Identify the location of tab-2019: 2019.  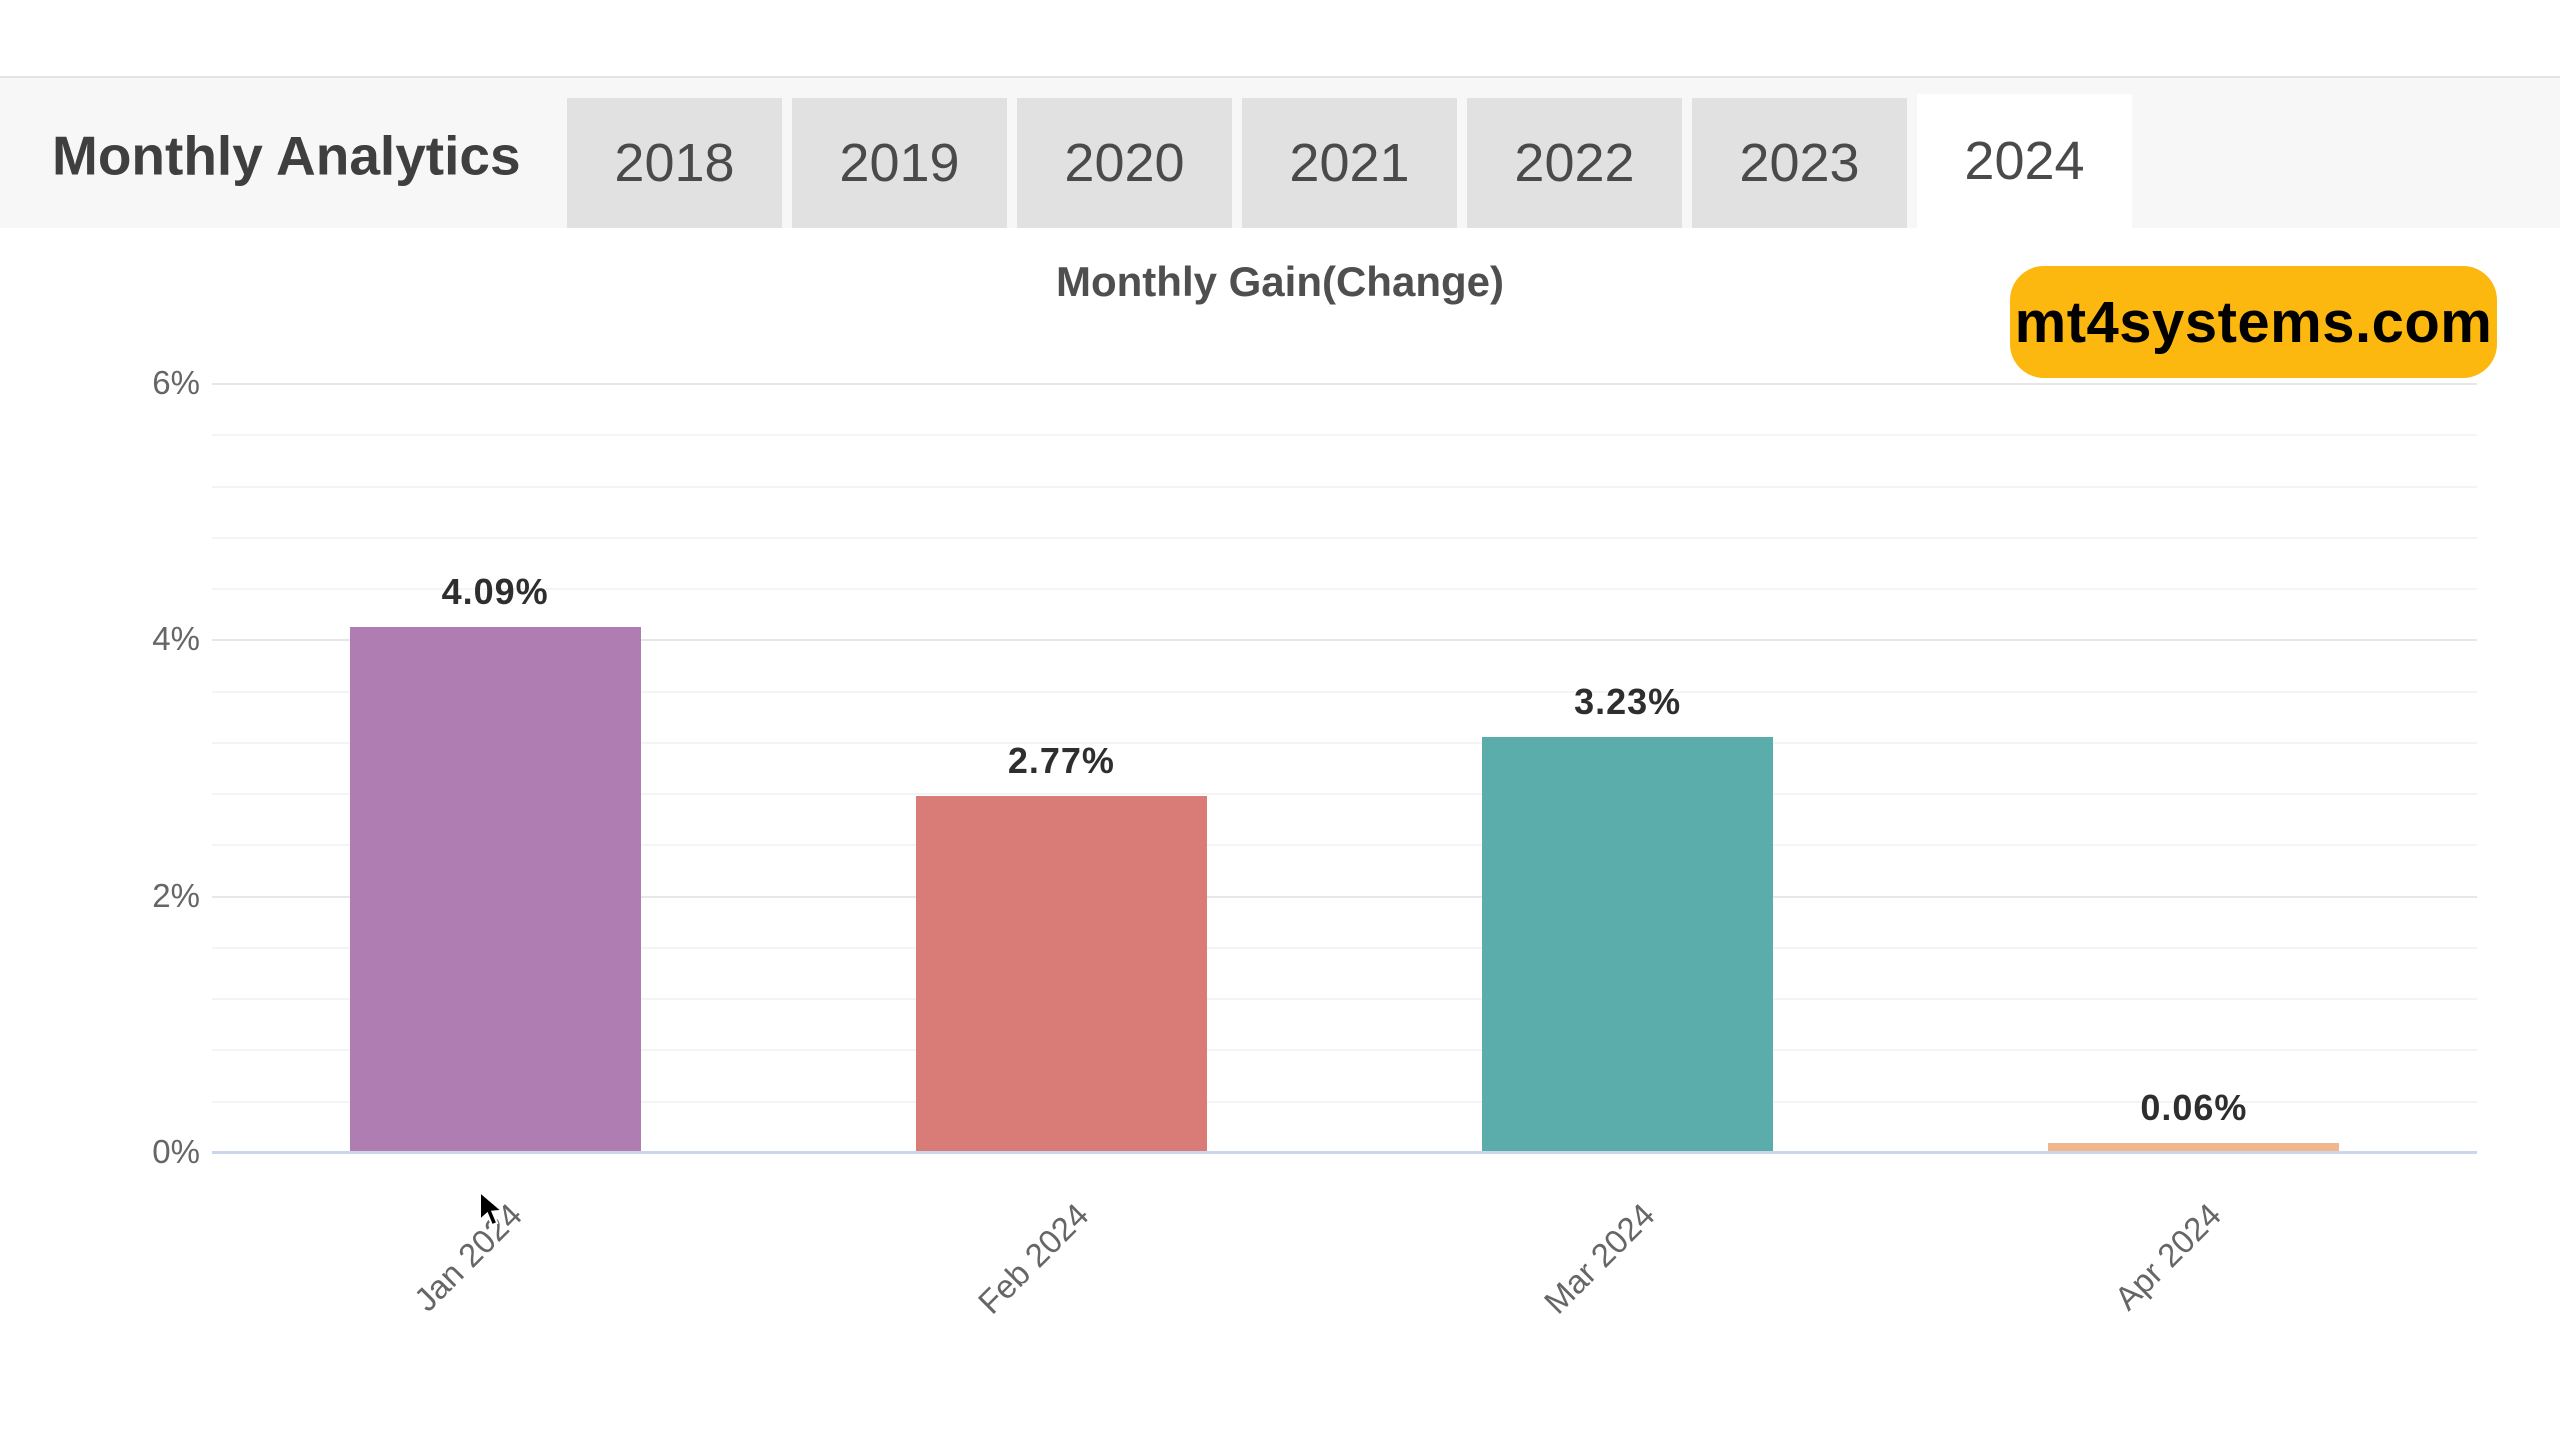
(899, 163).